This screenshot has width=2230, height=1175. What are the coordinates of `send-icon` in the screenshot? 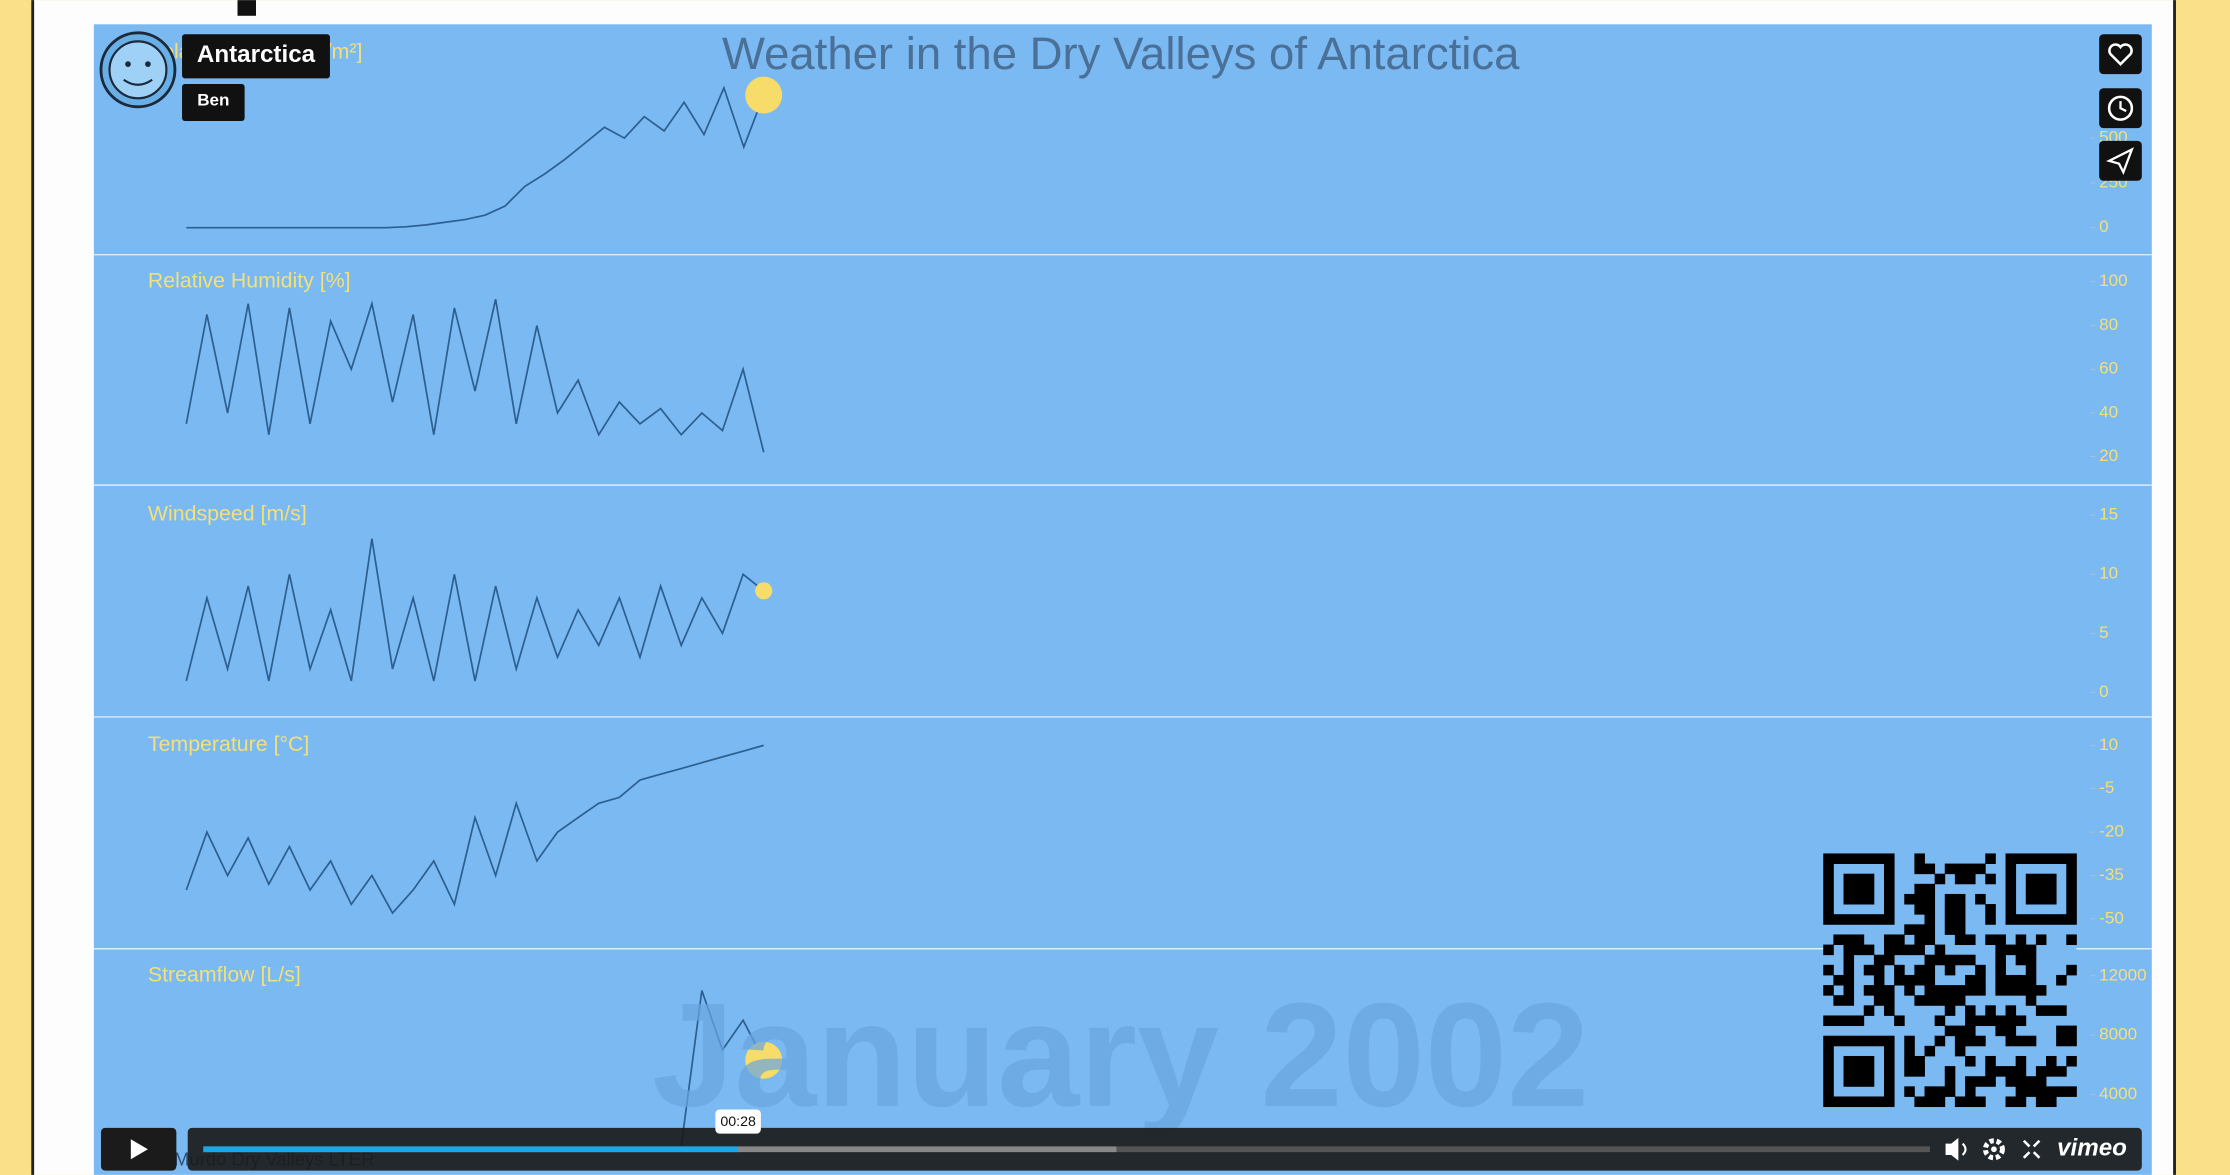 It's located at (2119, 161).